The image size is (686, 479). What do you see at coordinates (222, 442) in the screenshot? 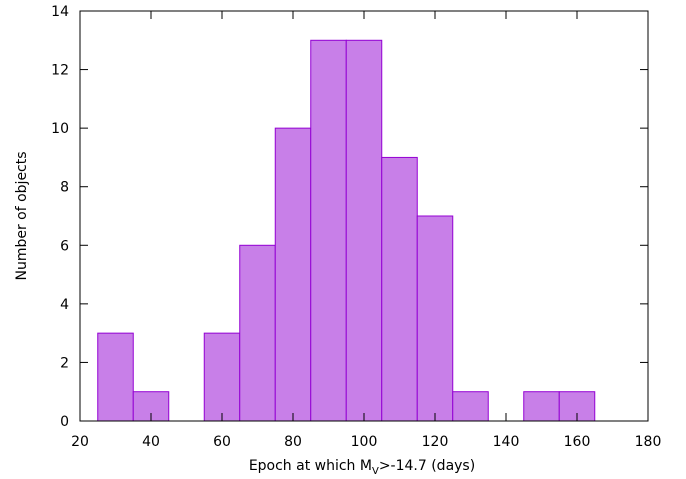
I see `x-tick-label-2: 60` at bounding box center [222, 442].